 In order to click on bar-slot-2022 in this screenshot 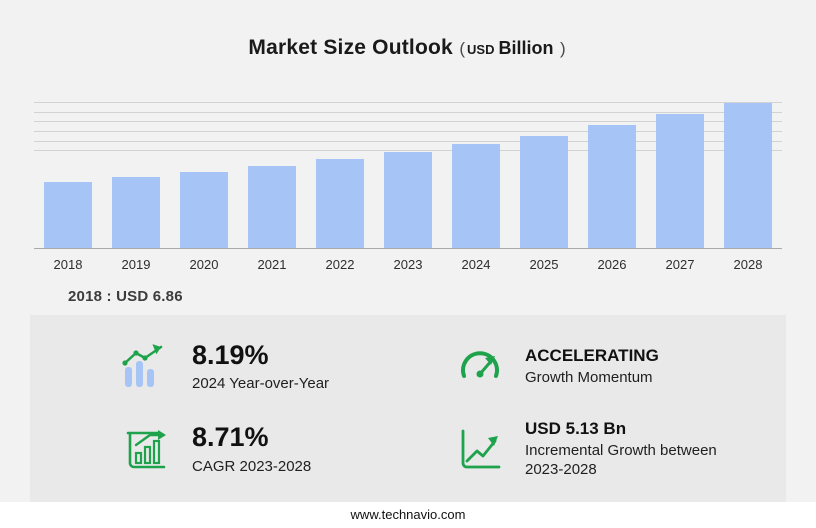, I will do `click(340, 173)`.